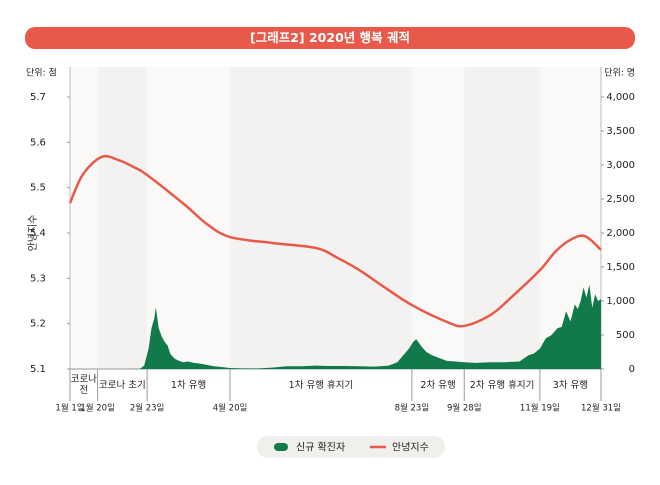  What do you see at coordinates (147, 408) in the screenshot?
I see `x-tick-label: 2월 23일` at bounding box center [147, 408].